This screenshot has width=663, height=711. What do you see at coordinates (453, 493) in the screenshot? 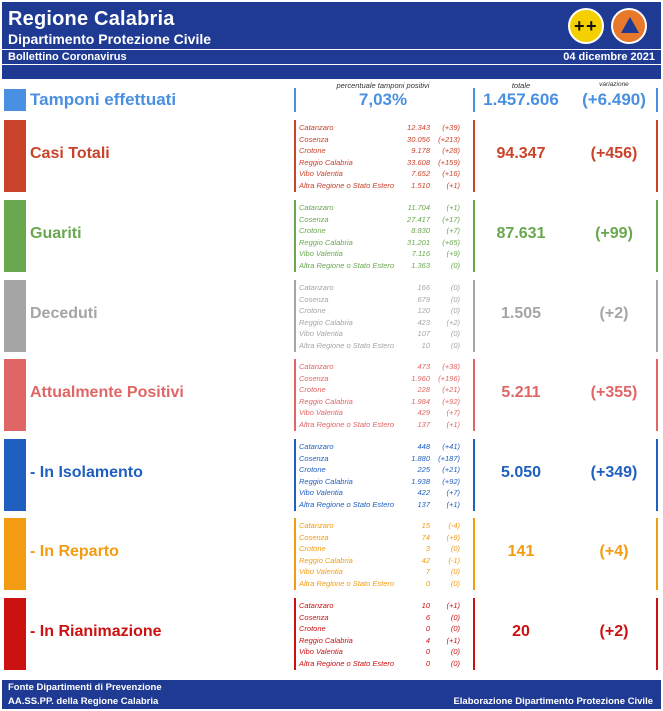
I see `province-delta: (+7)` at bounding box center [453, 493].